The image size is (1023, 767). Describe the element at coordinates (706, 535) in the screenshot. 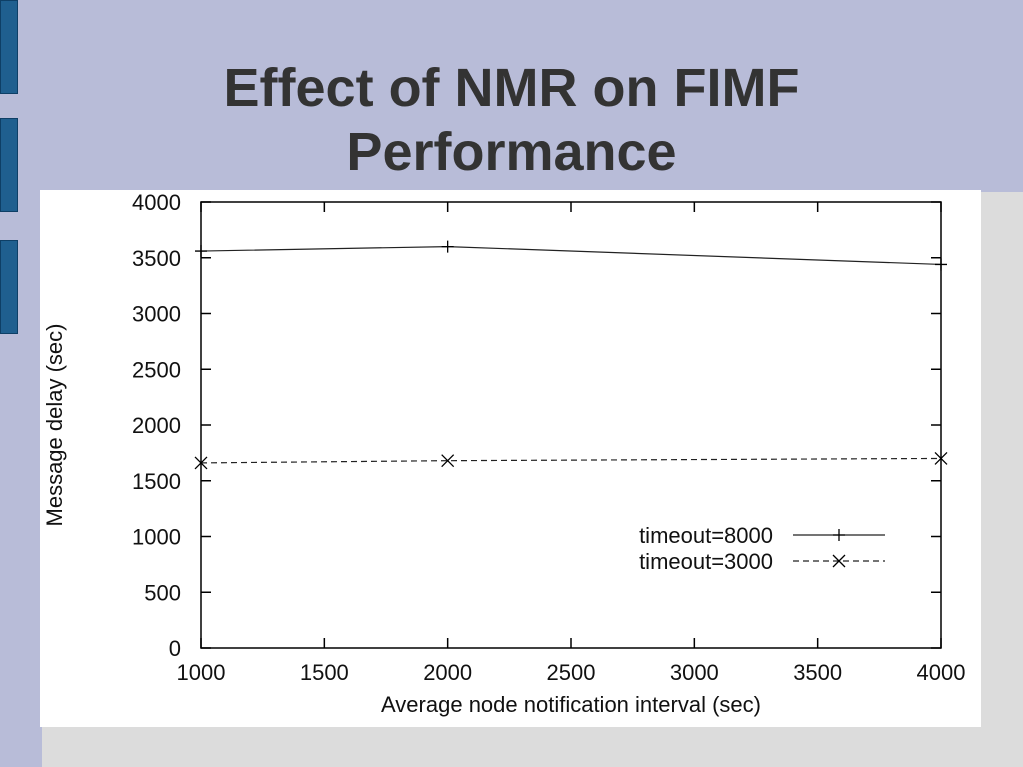

I see `legend-label: timeout=8000` at that location.